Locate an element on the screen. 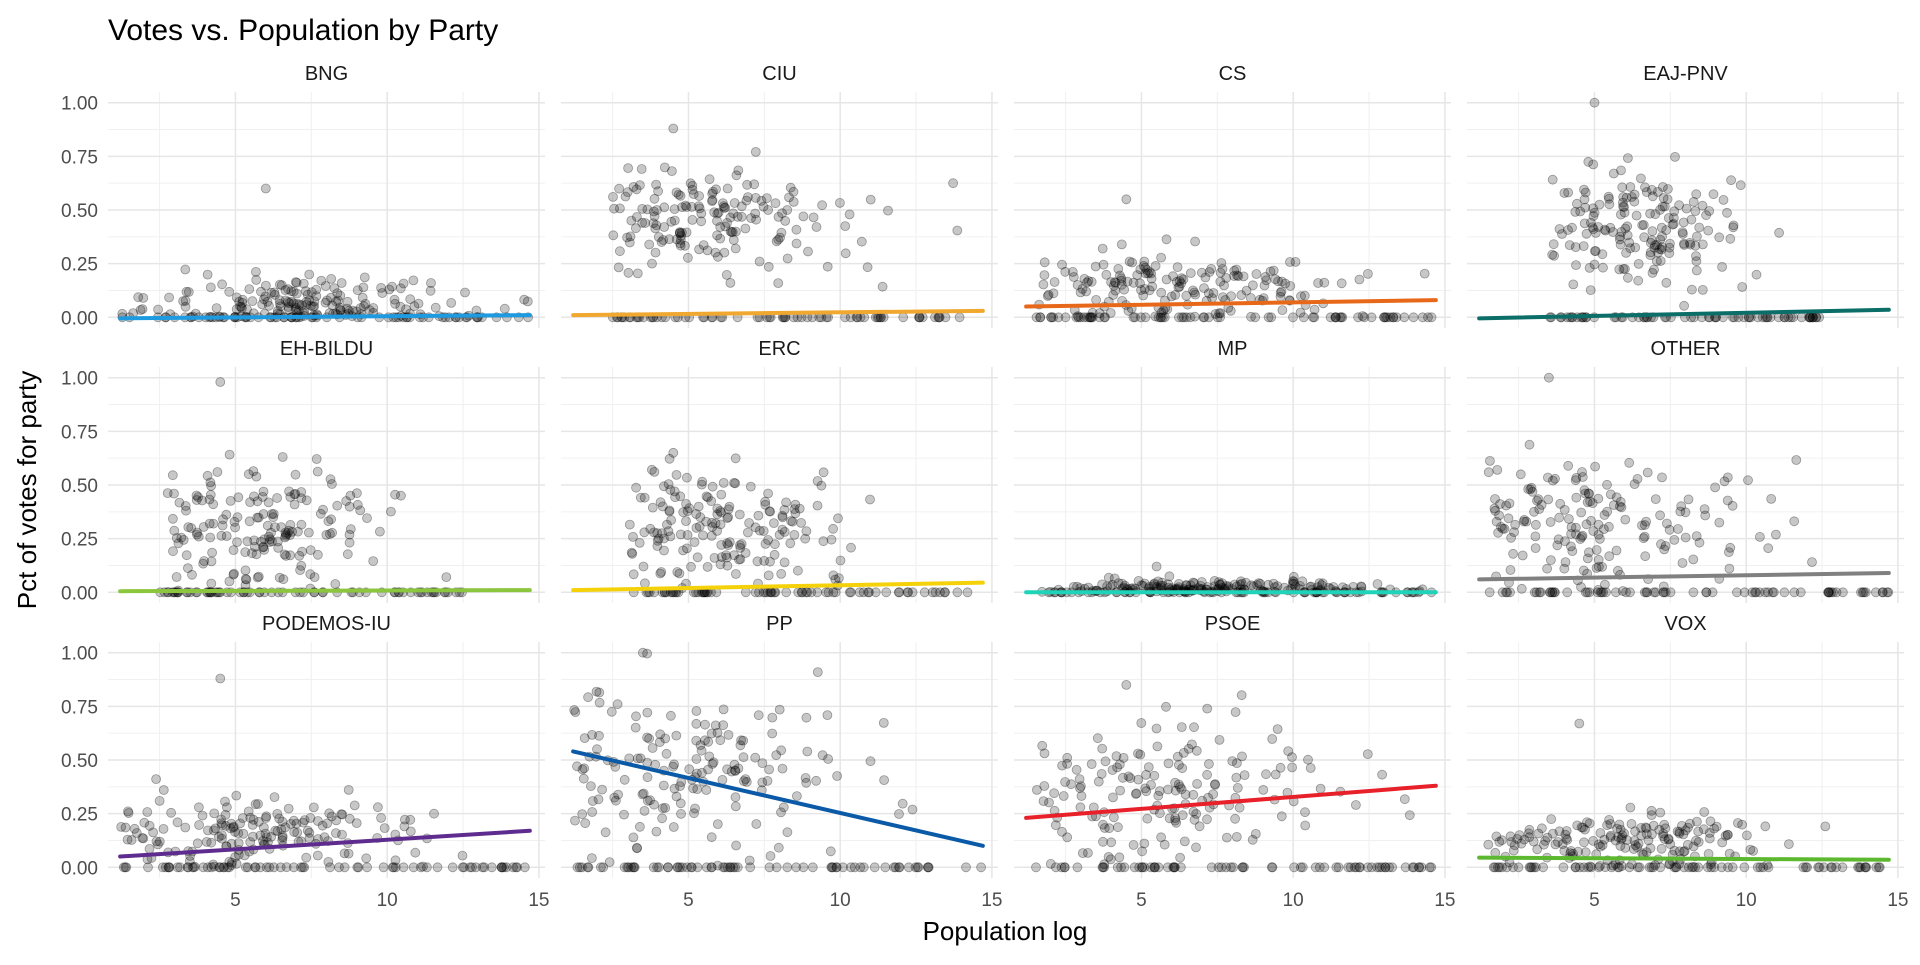 The height and width of the screenshot is (965, 1920). x-tick-label: 15 is located at coordinates (991, 900).